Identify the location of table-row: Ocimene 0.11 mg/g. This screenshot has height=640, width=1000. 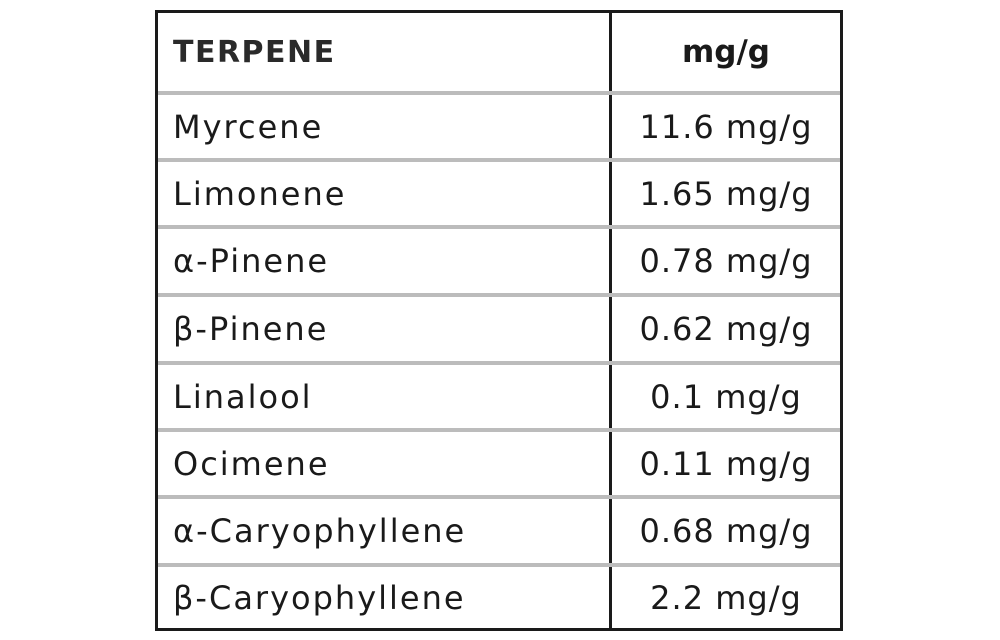
(499, 461).